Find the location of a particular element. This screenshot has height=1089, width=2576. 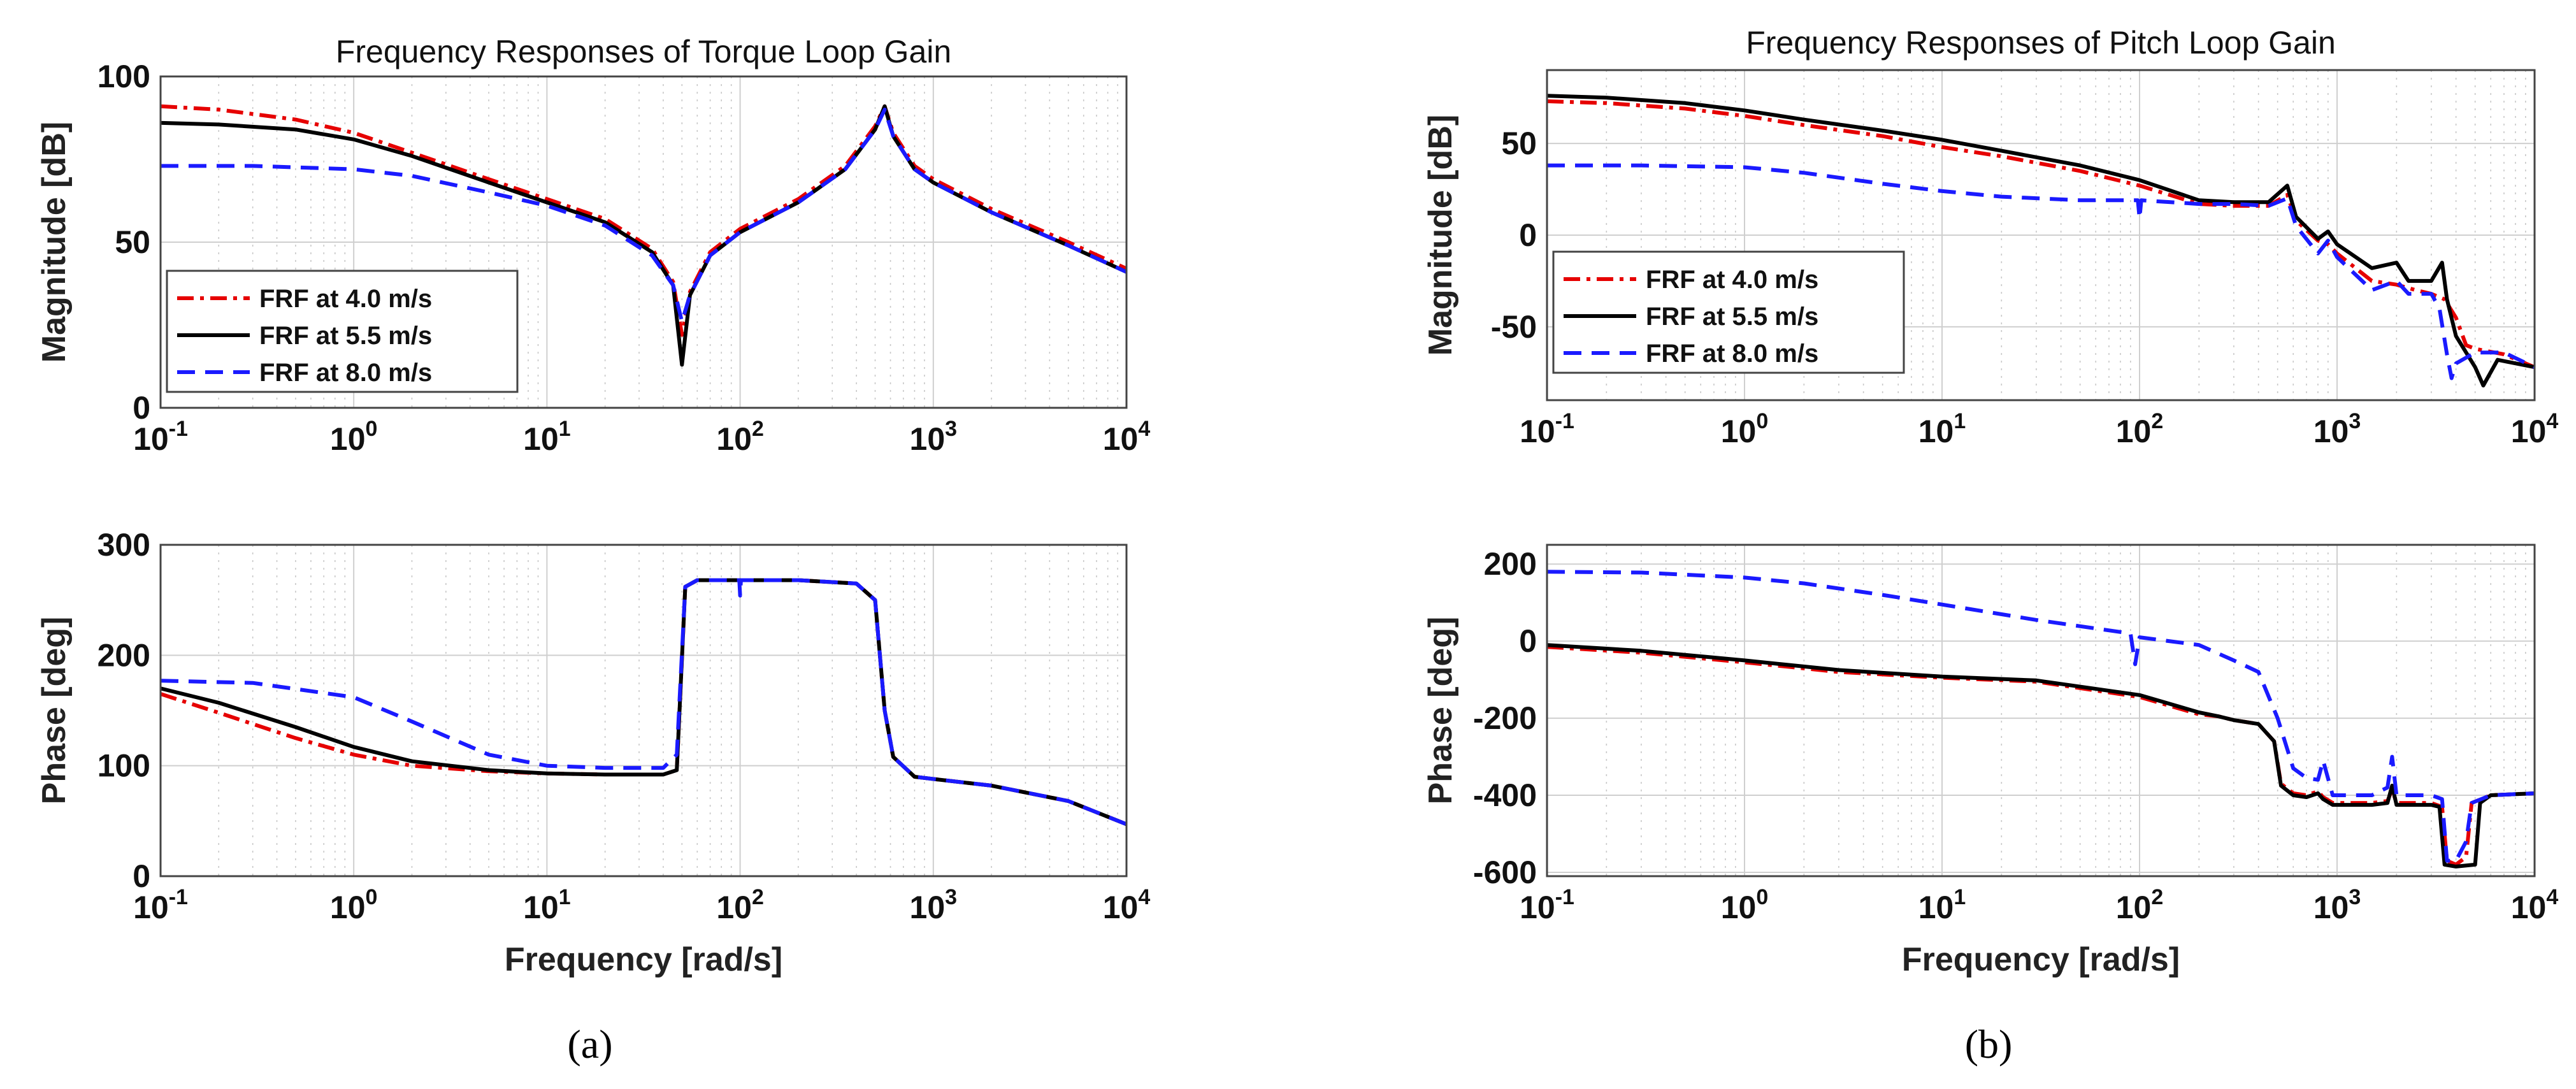

y-tick-label: -200 is located at coordinates (1505, 718).